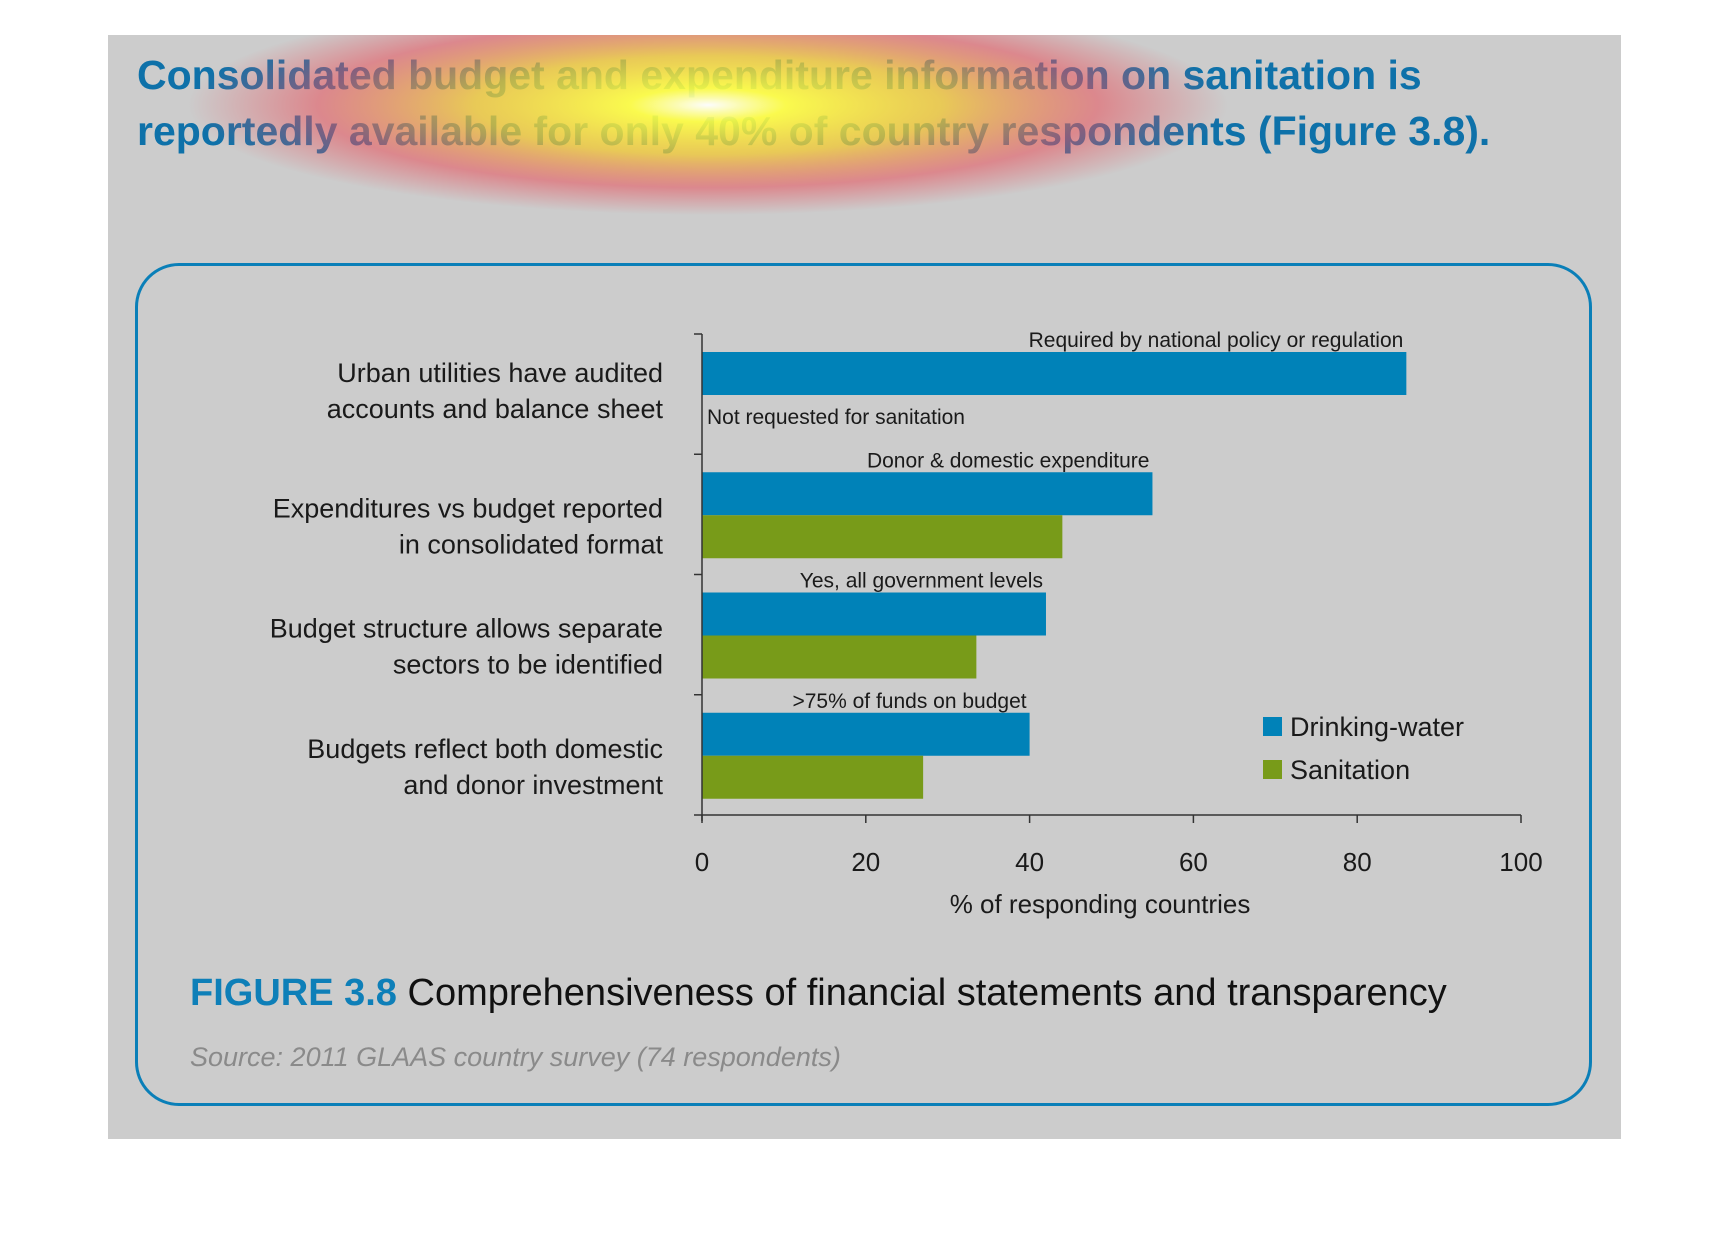 Image resolution: width=1730 pixels, height=1234 pixels. I want to click on category-label-line2: and donor investment, so click(533, 785).